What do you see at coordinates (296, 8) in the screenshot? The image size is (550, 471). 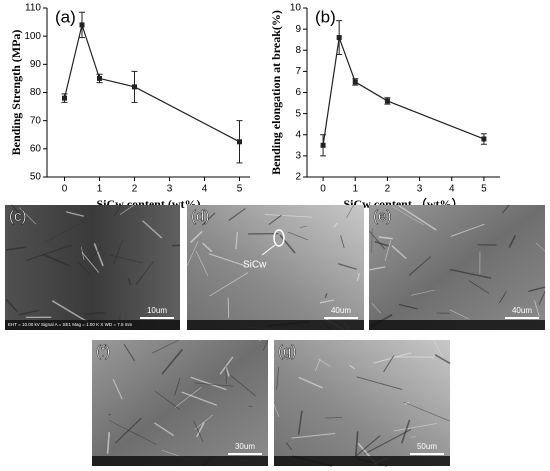 I see `y-tick-label: 10` at bounding box center [296, 8].